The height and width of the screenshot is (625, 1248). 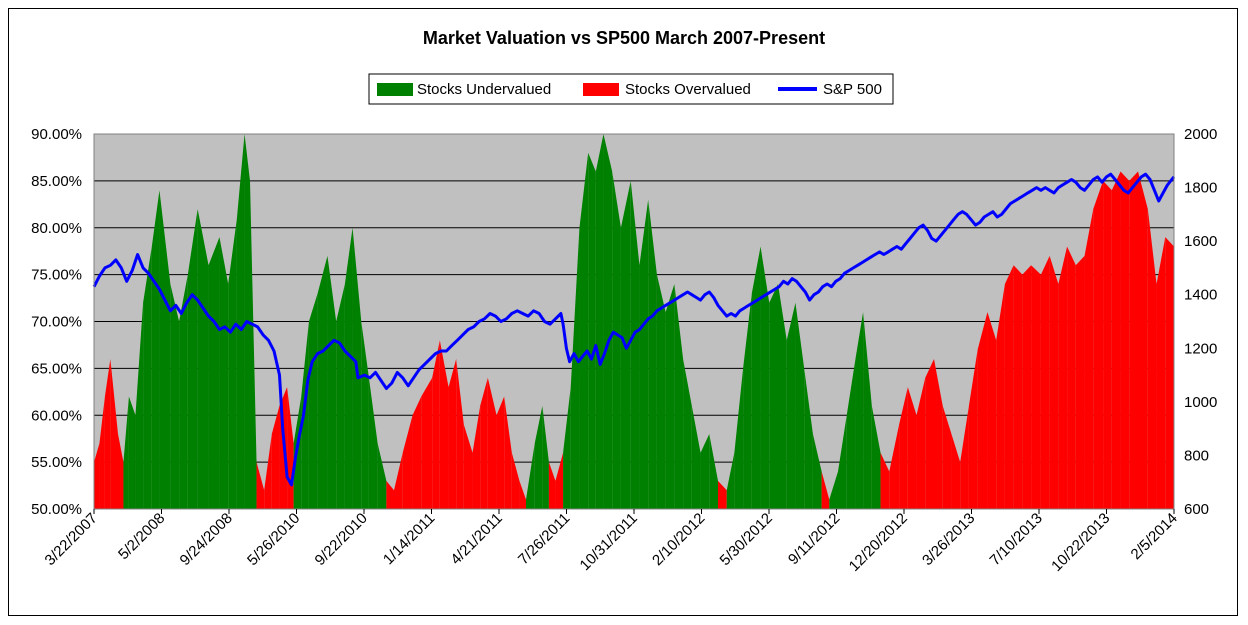 I want to click on y-right-tick-label: 2000, so click(x=1200, y=134).